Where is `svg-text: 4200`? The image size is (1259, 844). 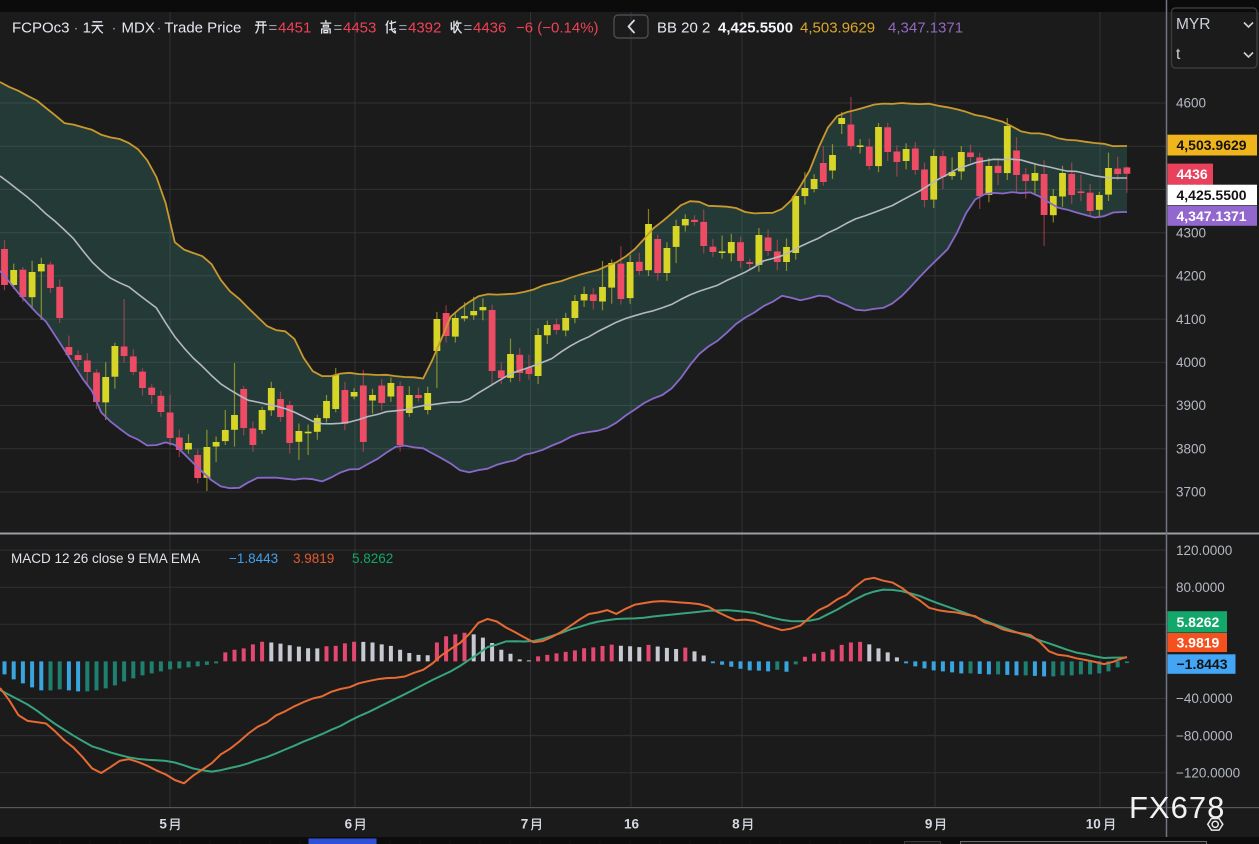
svg-text: 4200 is located at coordinates (1191, 276).